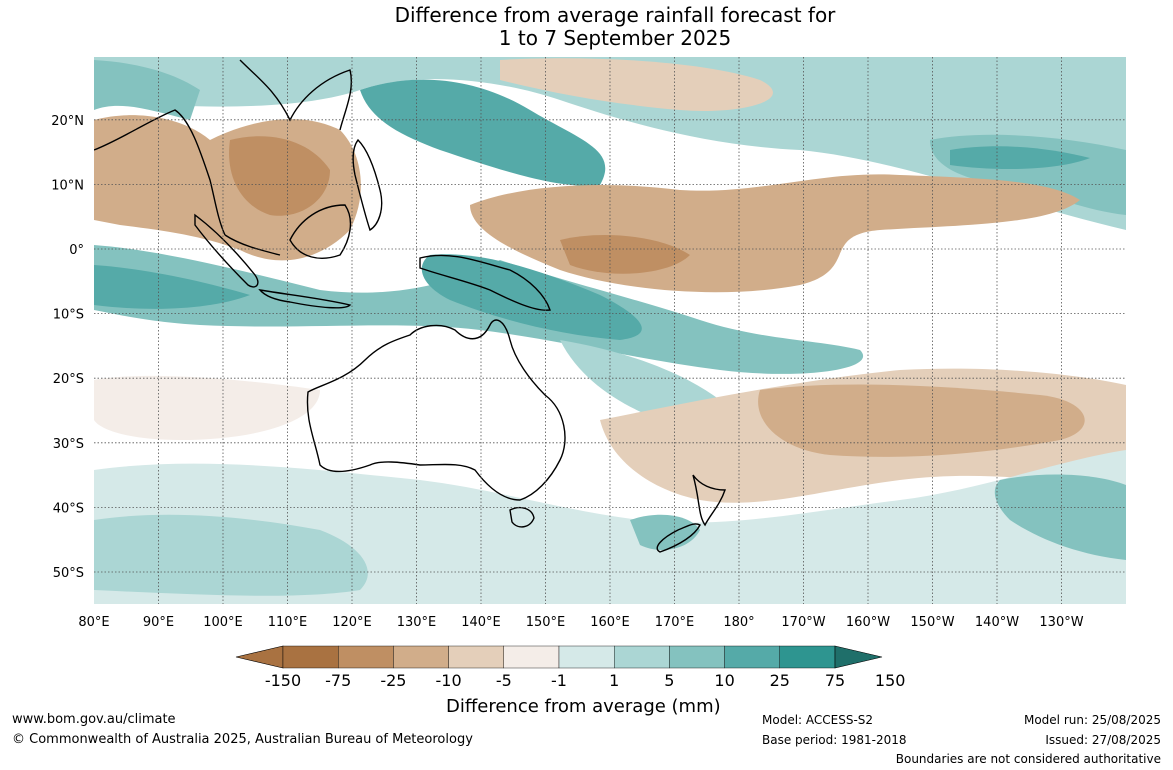 The height and width of the screenshot is (770, 1173). I want to click on colorbar, so click(559, 657).